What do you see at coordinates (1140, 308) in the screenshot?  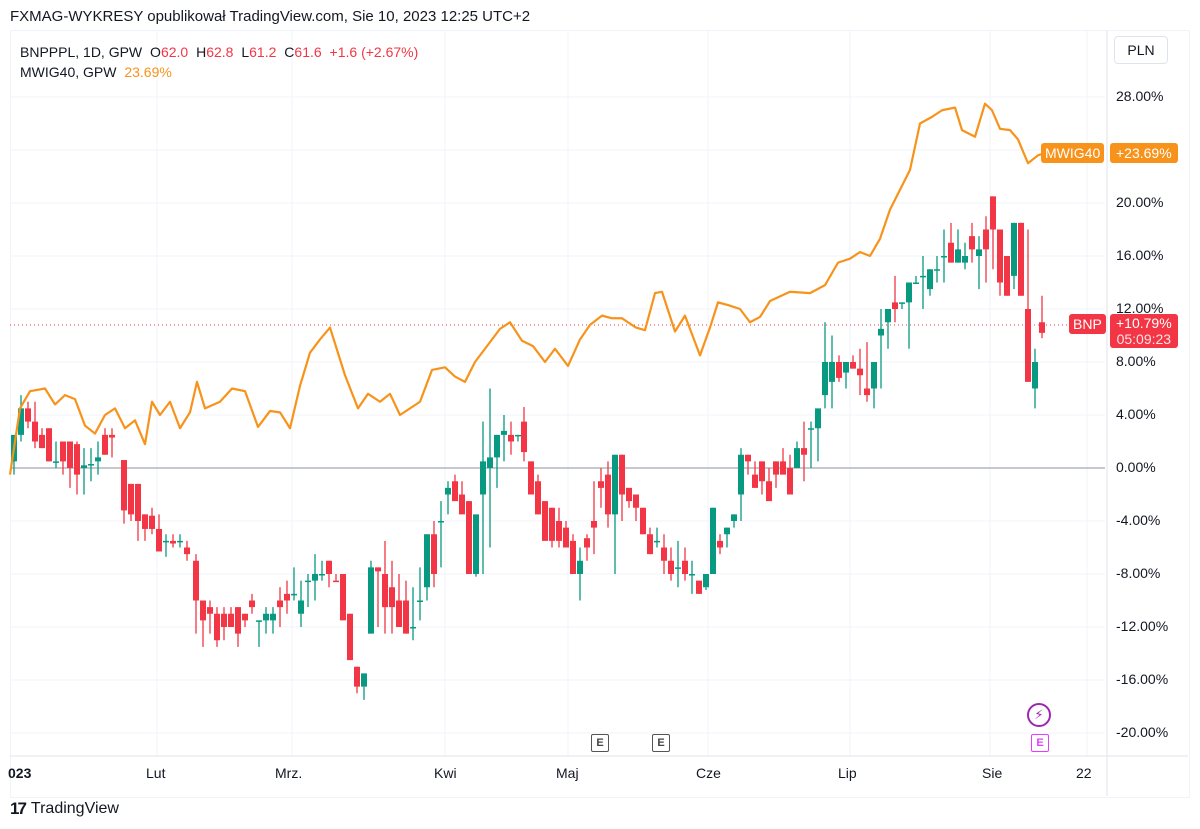 I see `price-axis-label: 12.00%` at bounding box center [1140, 308].